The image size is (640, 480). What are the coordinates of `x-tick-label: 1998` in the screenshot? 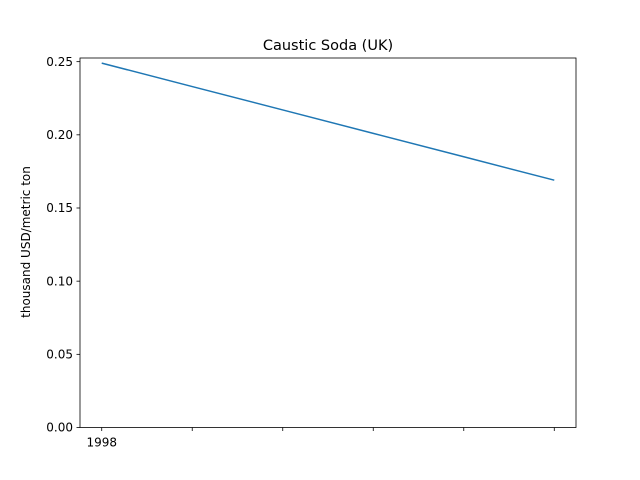 It's located at (101, 443).